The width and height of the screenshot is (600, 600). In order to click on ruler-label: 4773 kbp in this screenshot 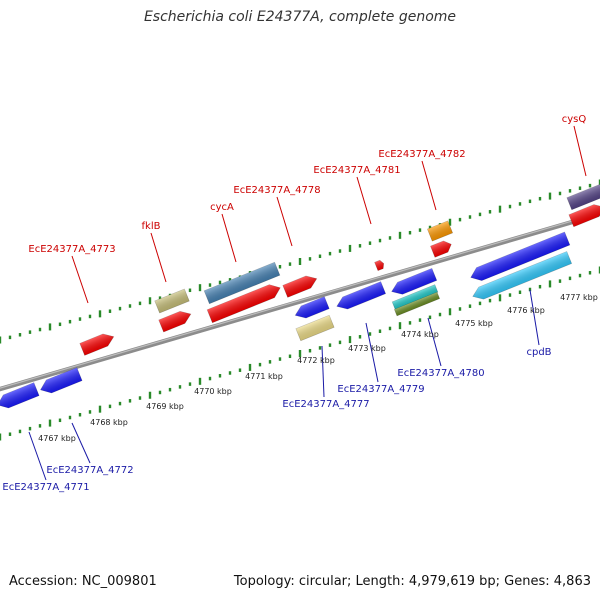, I will do `click(367, 348)`.